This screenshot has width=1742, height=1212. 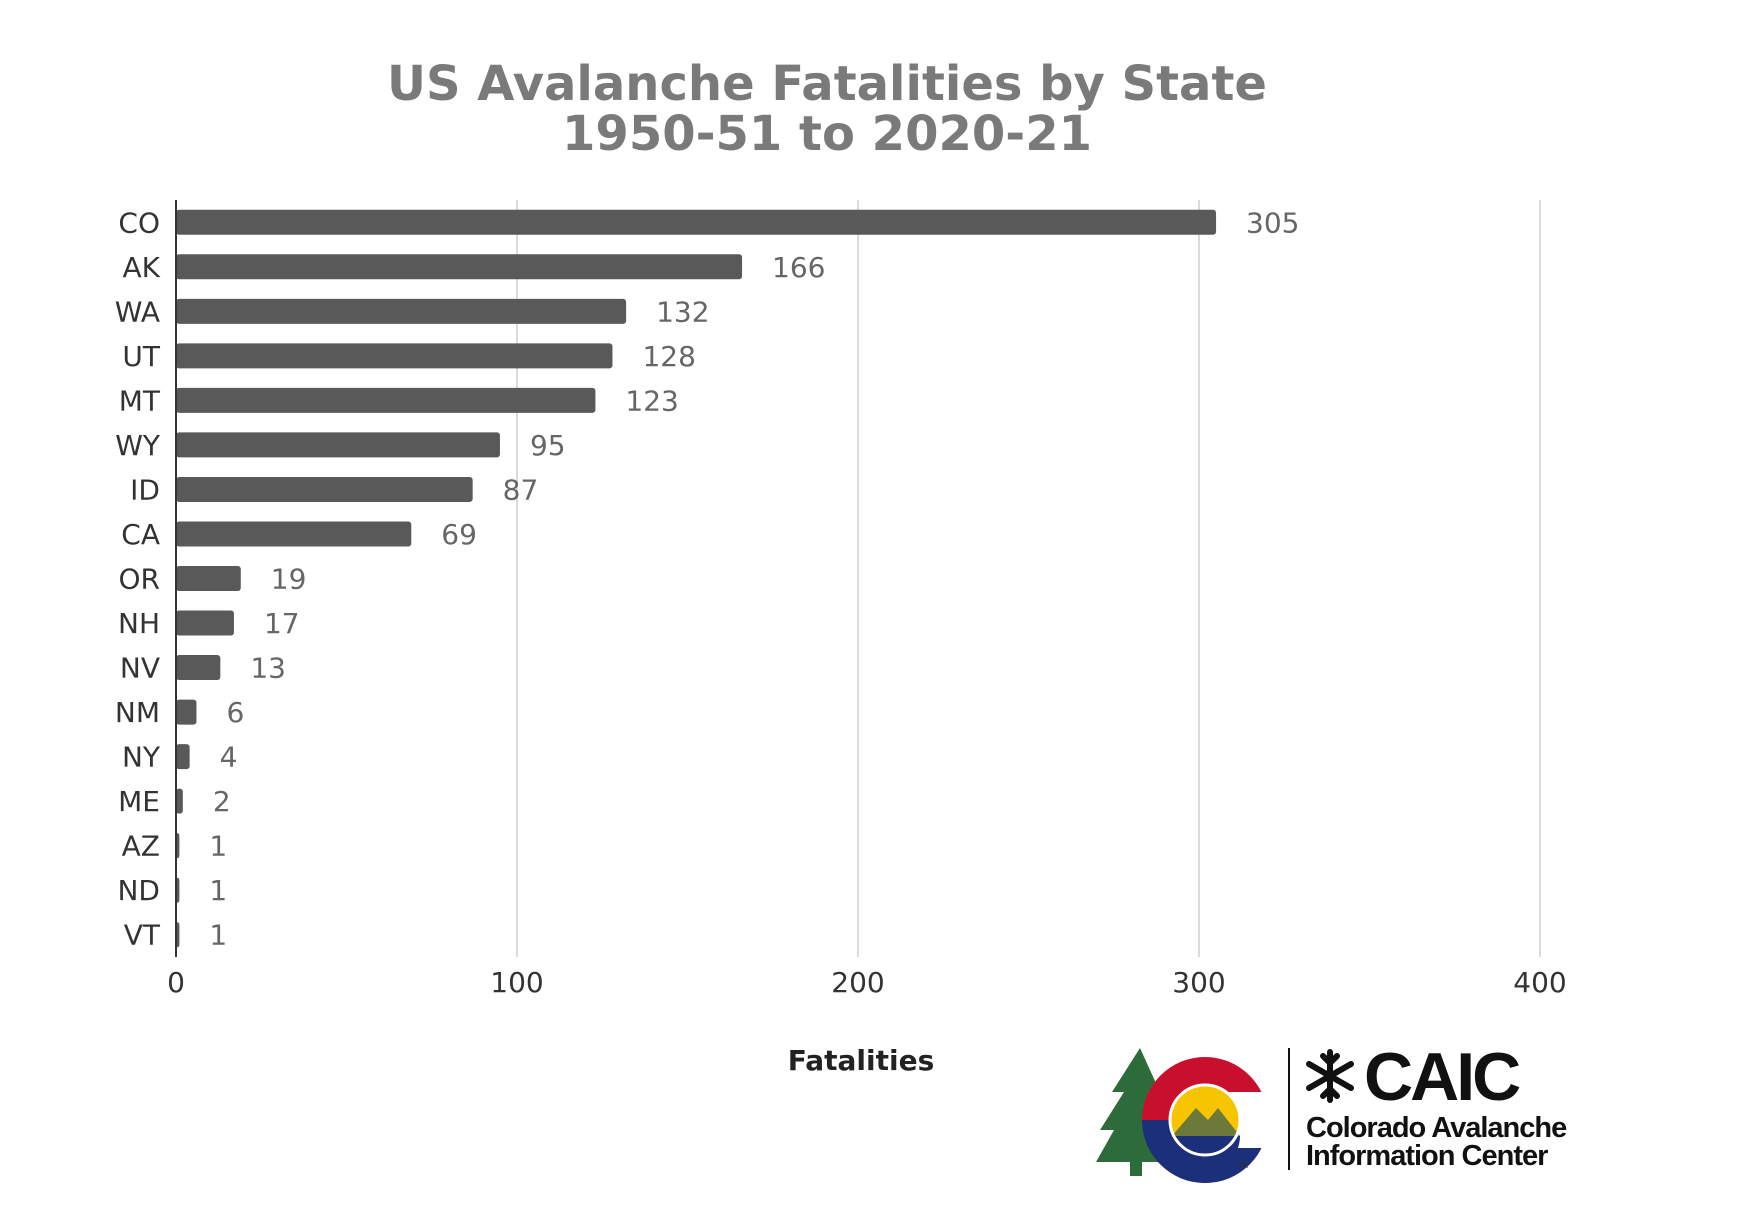 What do you see at coordinates (268, 668) in the screenshot?
I see `data-label: 13` at bounding box center [268, 668].